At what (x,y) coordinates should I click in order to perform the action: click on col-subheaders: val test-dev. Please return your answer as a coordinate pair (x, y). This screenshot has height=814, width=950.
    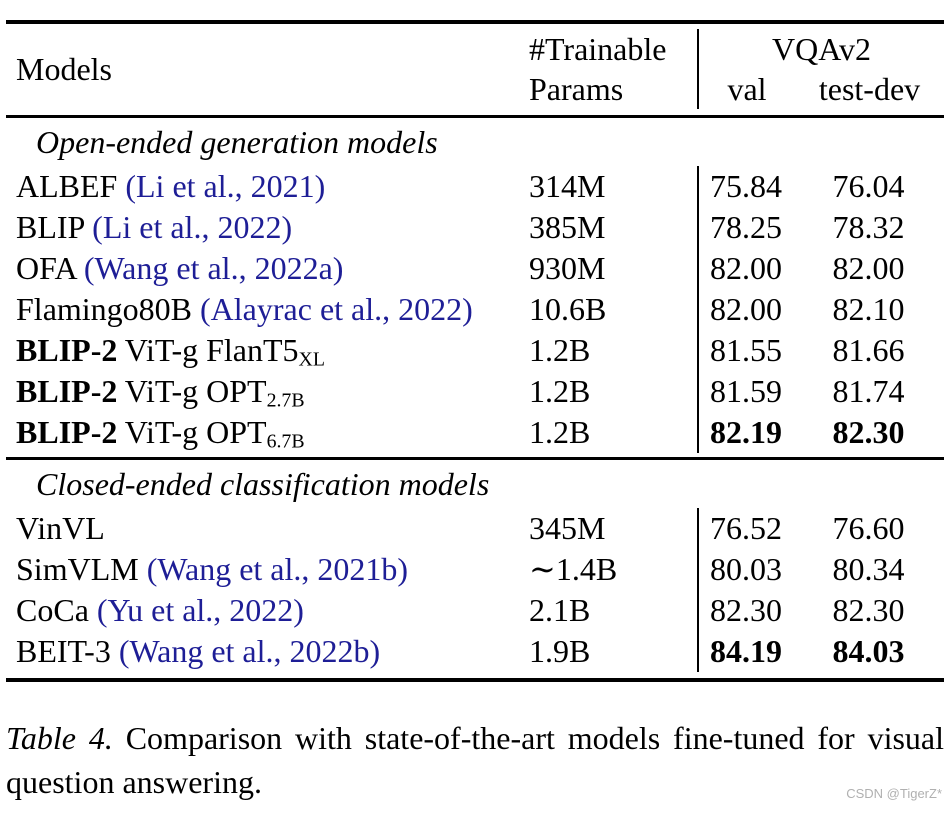
    Looking at the image, I should click on (821, 89).